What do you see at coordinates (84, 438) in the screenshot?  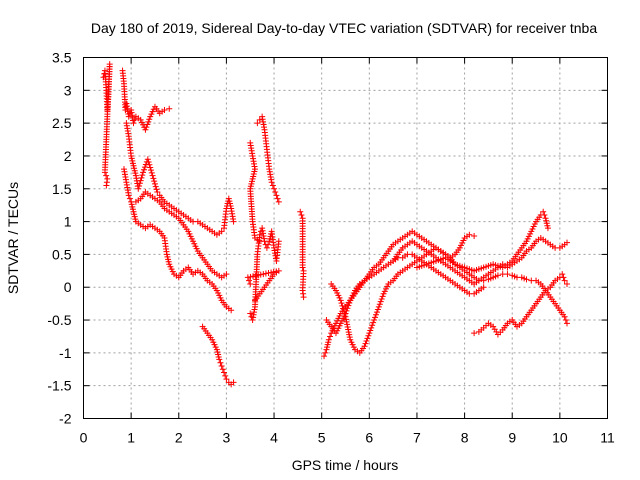 I see `x-tick-label: 0` at bounding box center [84, 438].